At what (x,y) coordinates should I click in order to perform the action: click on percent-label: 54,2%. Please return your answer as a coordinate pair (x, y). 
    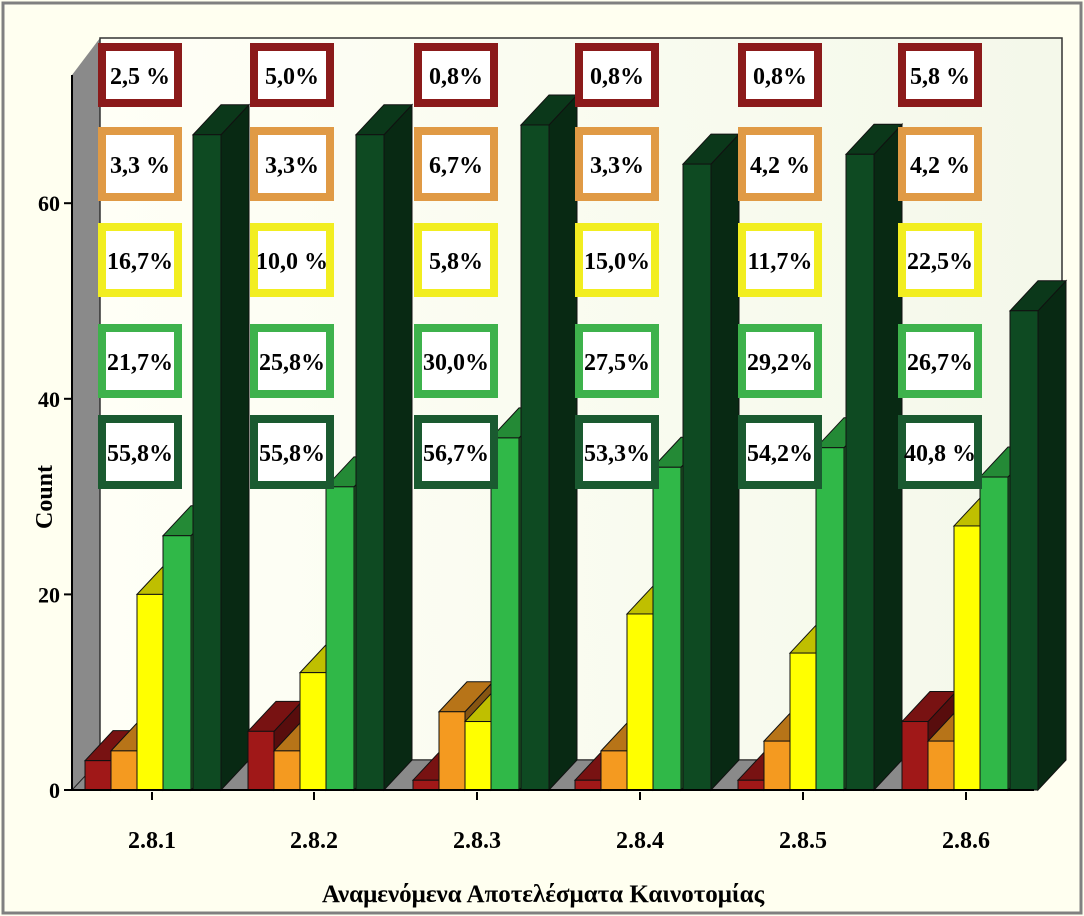
    Looking at the image, I should click on (780, 452).